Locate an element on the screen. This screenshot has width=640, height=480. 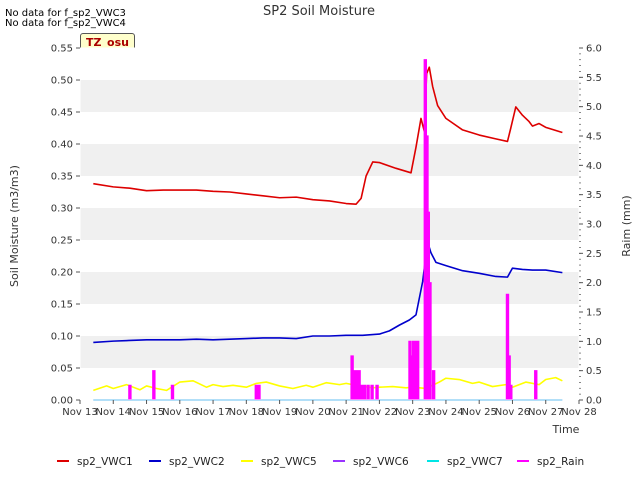
no-data-message-2: No data for f_sp2_VWC4 is located at coordinates (65, 23).